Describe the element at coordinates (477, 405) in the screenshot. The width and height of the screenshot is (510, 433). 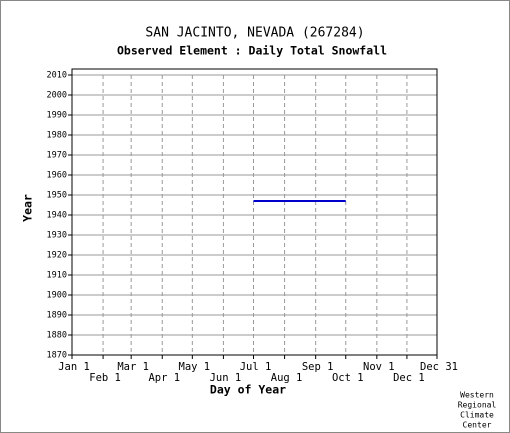
I see `credit: Regional` at that location.